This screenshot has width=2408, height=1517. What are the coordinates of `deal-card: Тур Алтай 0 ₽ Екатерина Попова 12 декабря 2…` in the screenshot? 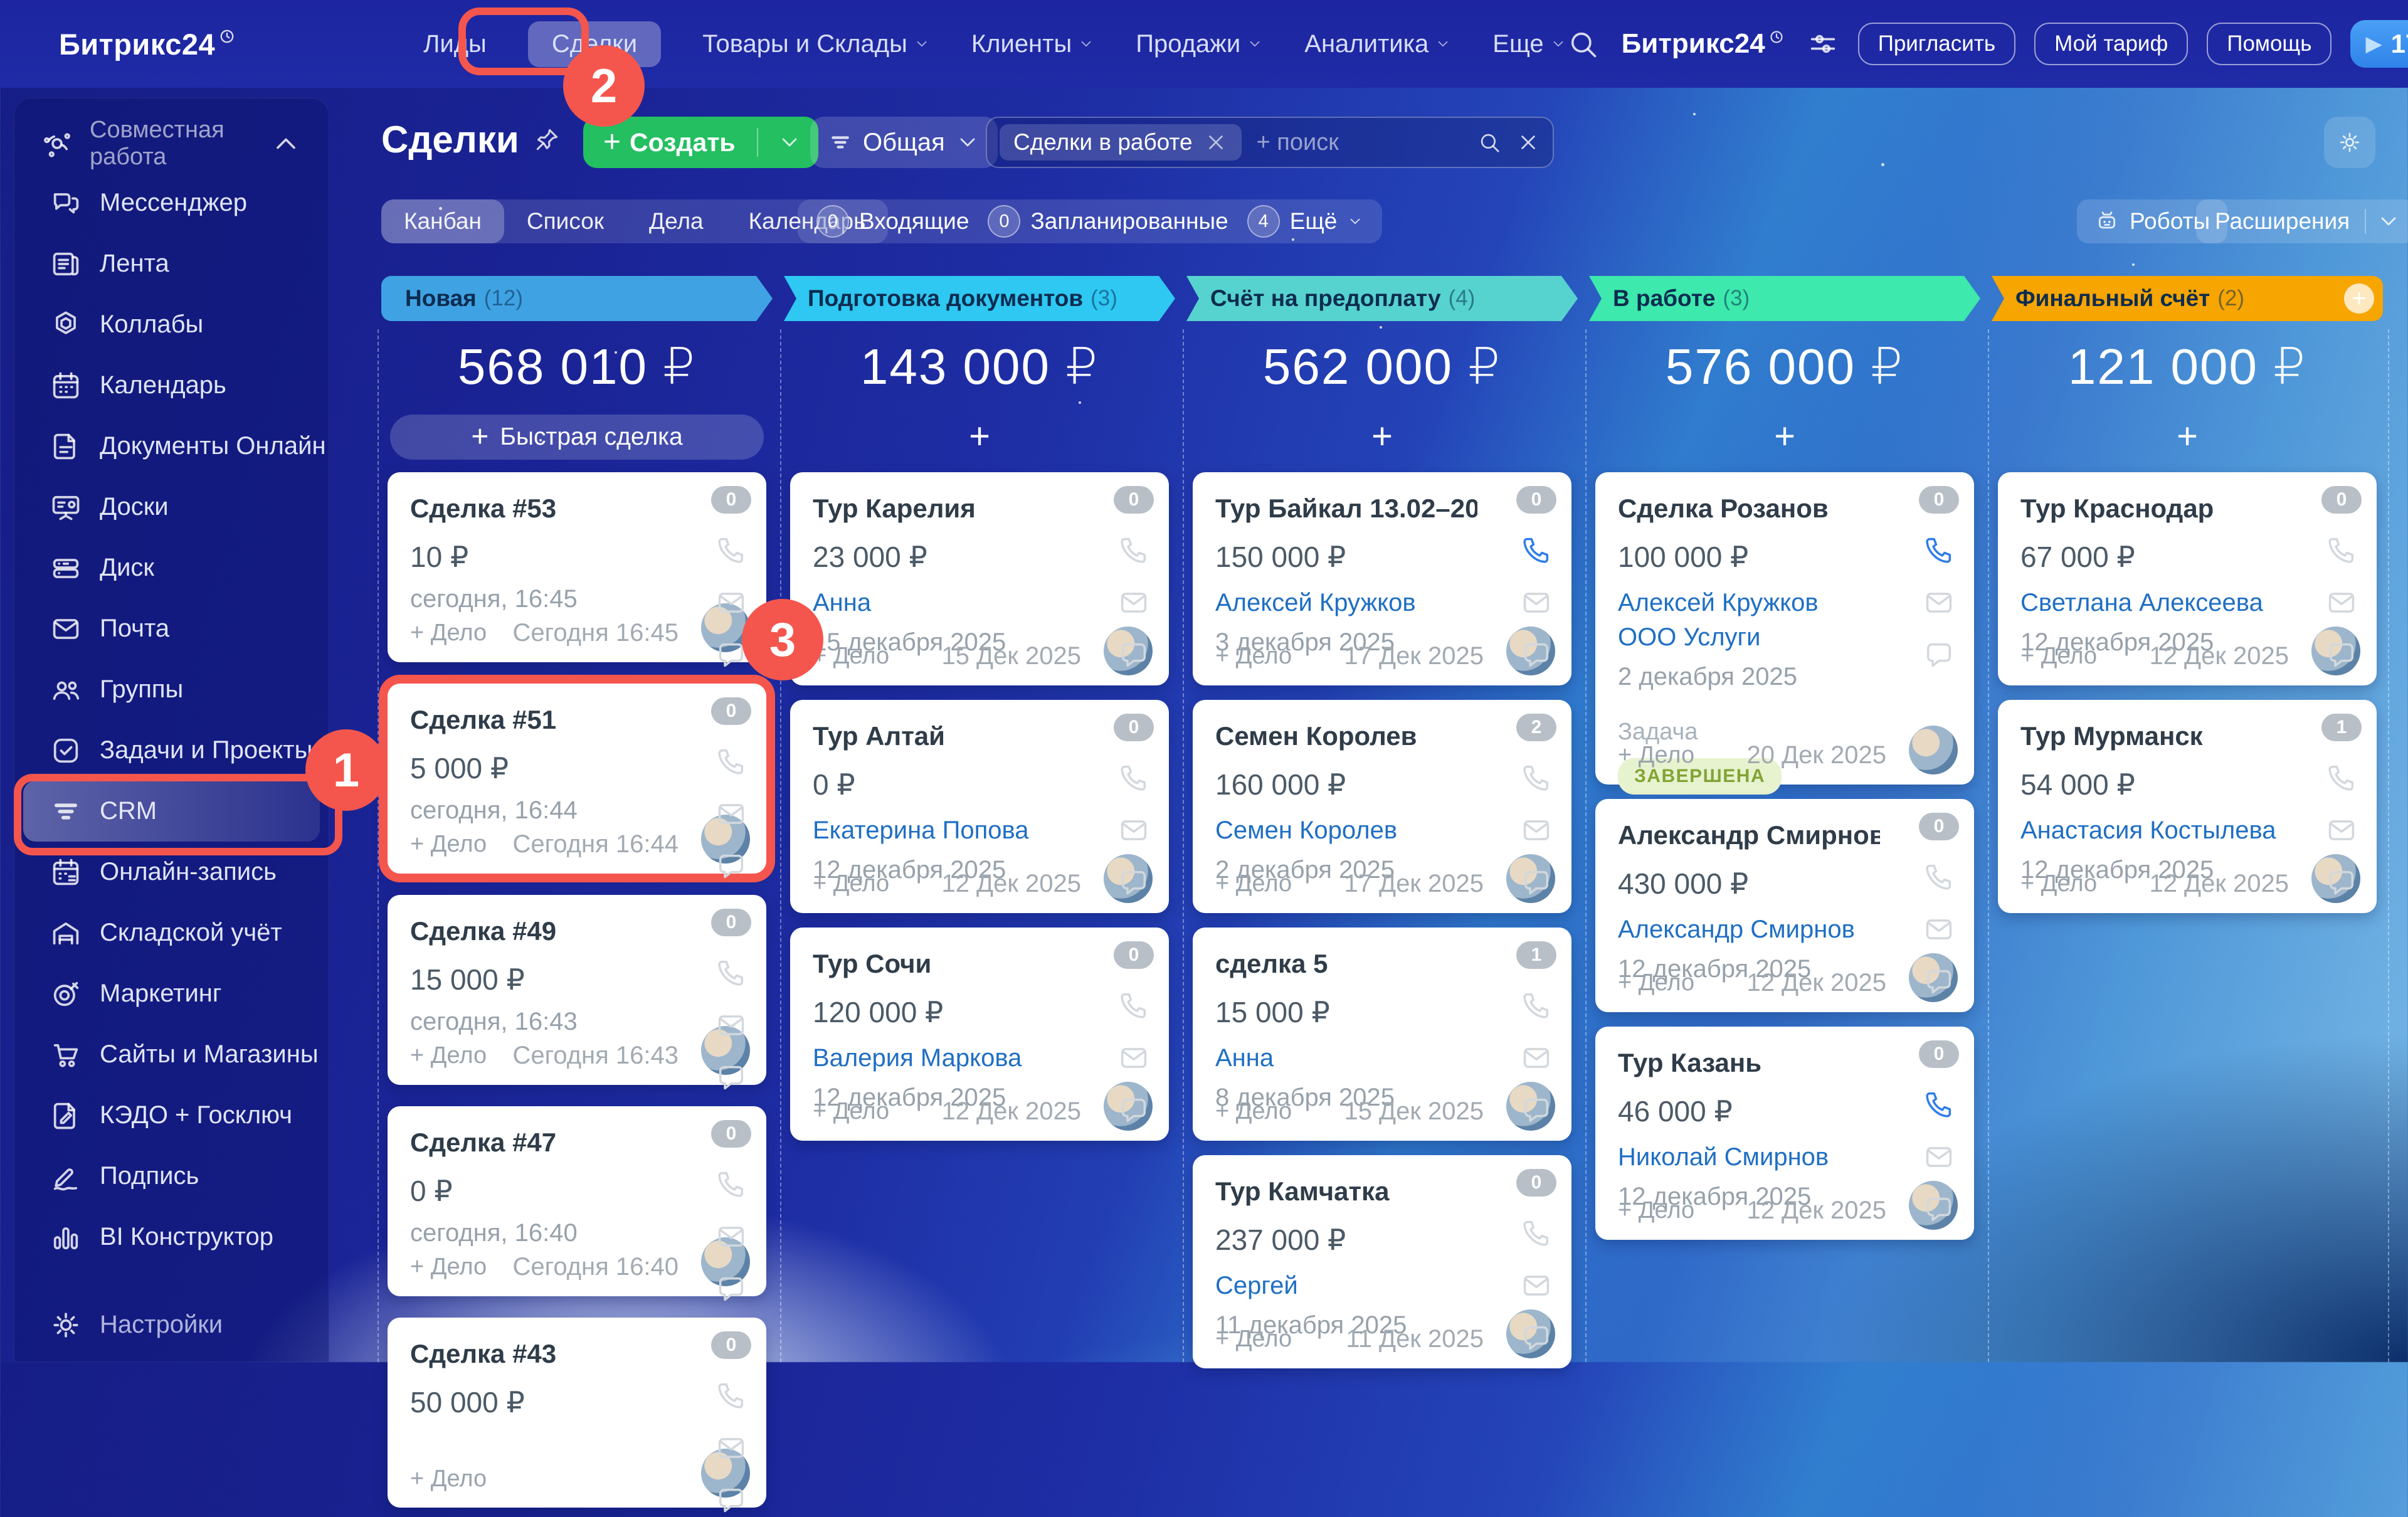 It's located at (979, 806).